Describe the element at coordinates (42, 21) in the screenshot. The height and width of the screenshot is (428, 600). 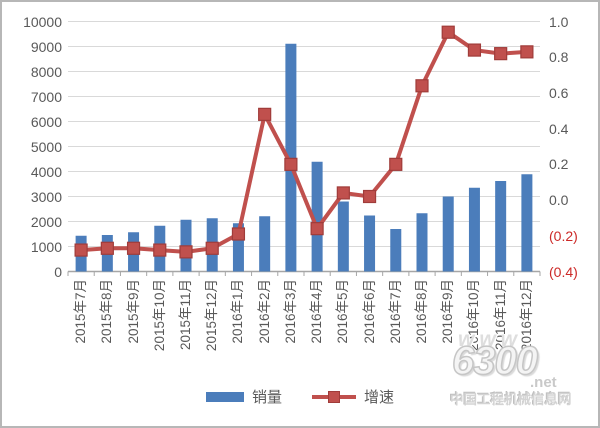
I see `y-axis-left-label: 10000` at that location.